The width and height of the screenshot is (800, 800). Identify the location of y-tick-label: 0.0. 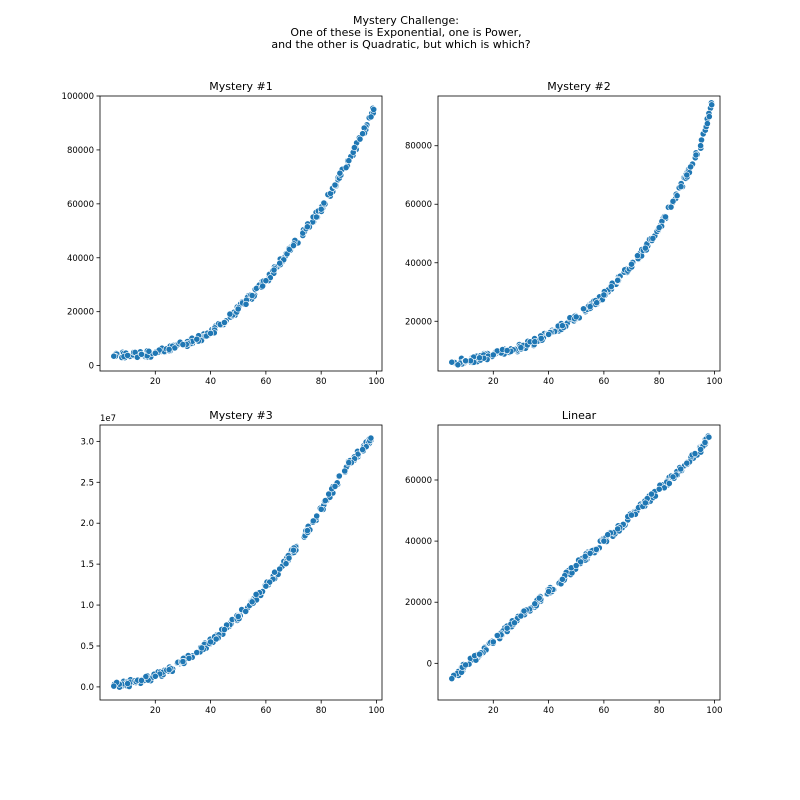
(87, 688).